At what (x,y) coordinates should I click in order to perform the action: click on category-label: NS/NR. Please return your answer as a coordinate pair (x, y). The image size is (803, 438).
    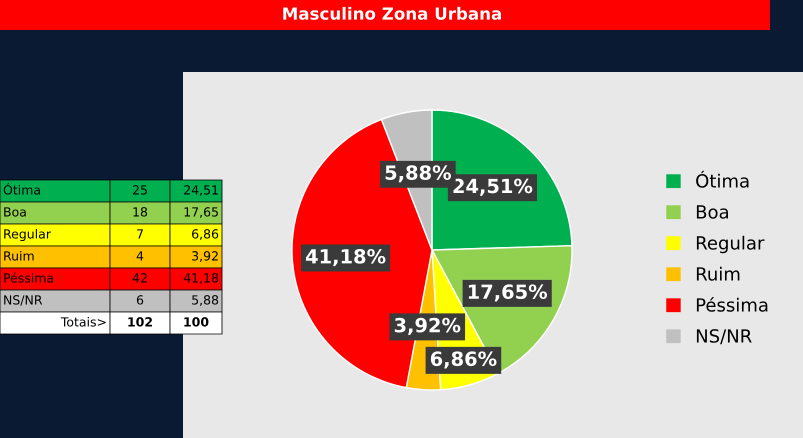
    Looking at the image, I should click on (23, 300).